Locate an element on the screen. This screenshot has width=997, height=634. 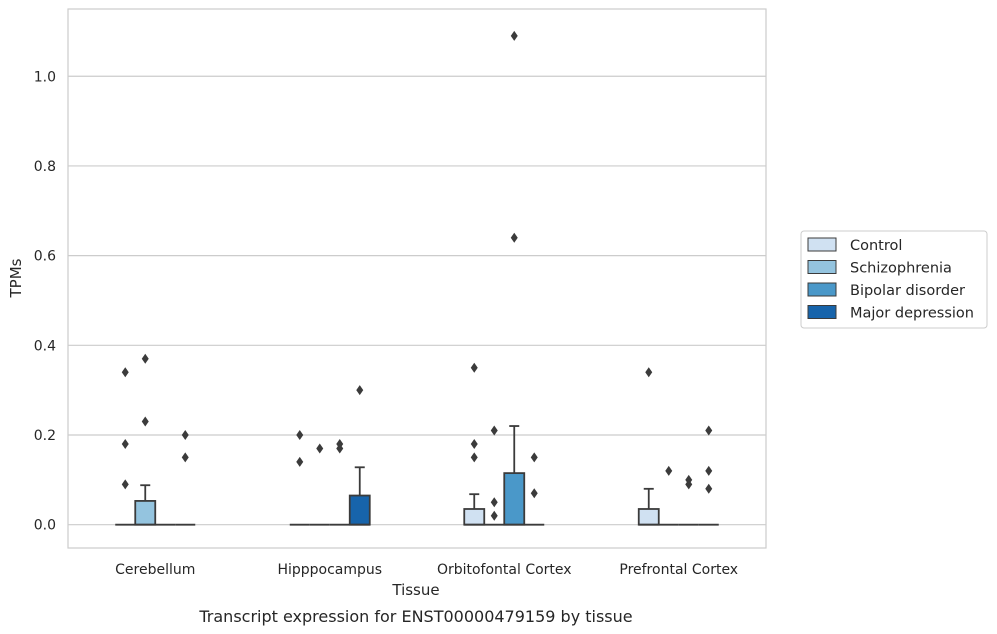
y-tick-label: 0.0 is located at coordinates (45, 526).